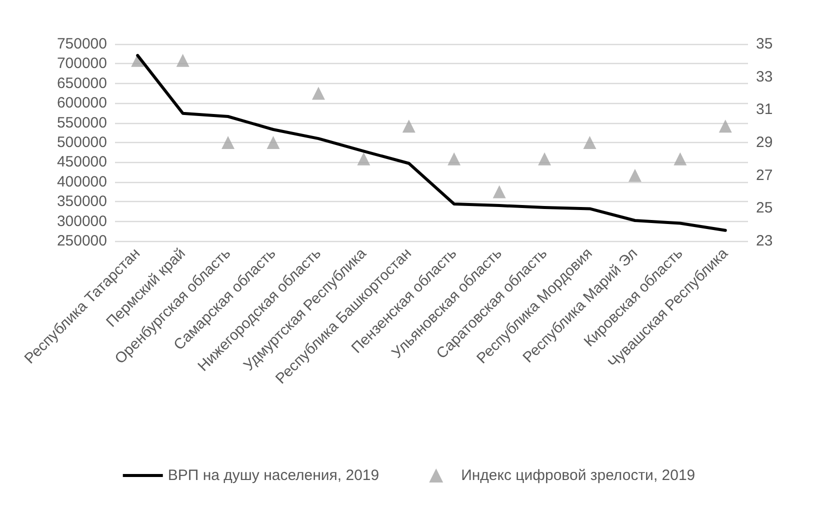 Image resolution: width=818 pixels, height=510 pixels. I want to click on y-tick-label: 300000, so click(81, 221).